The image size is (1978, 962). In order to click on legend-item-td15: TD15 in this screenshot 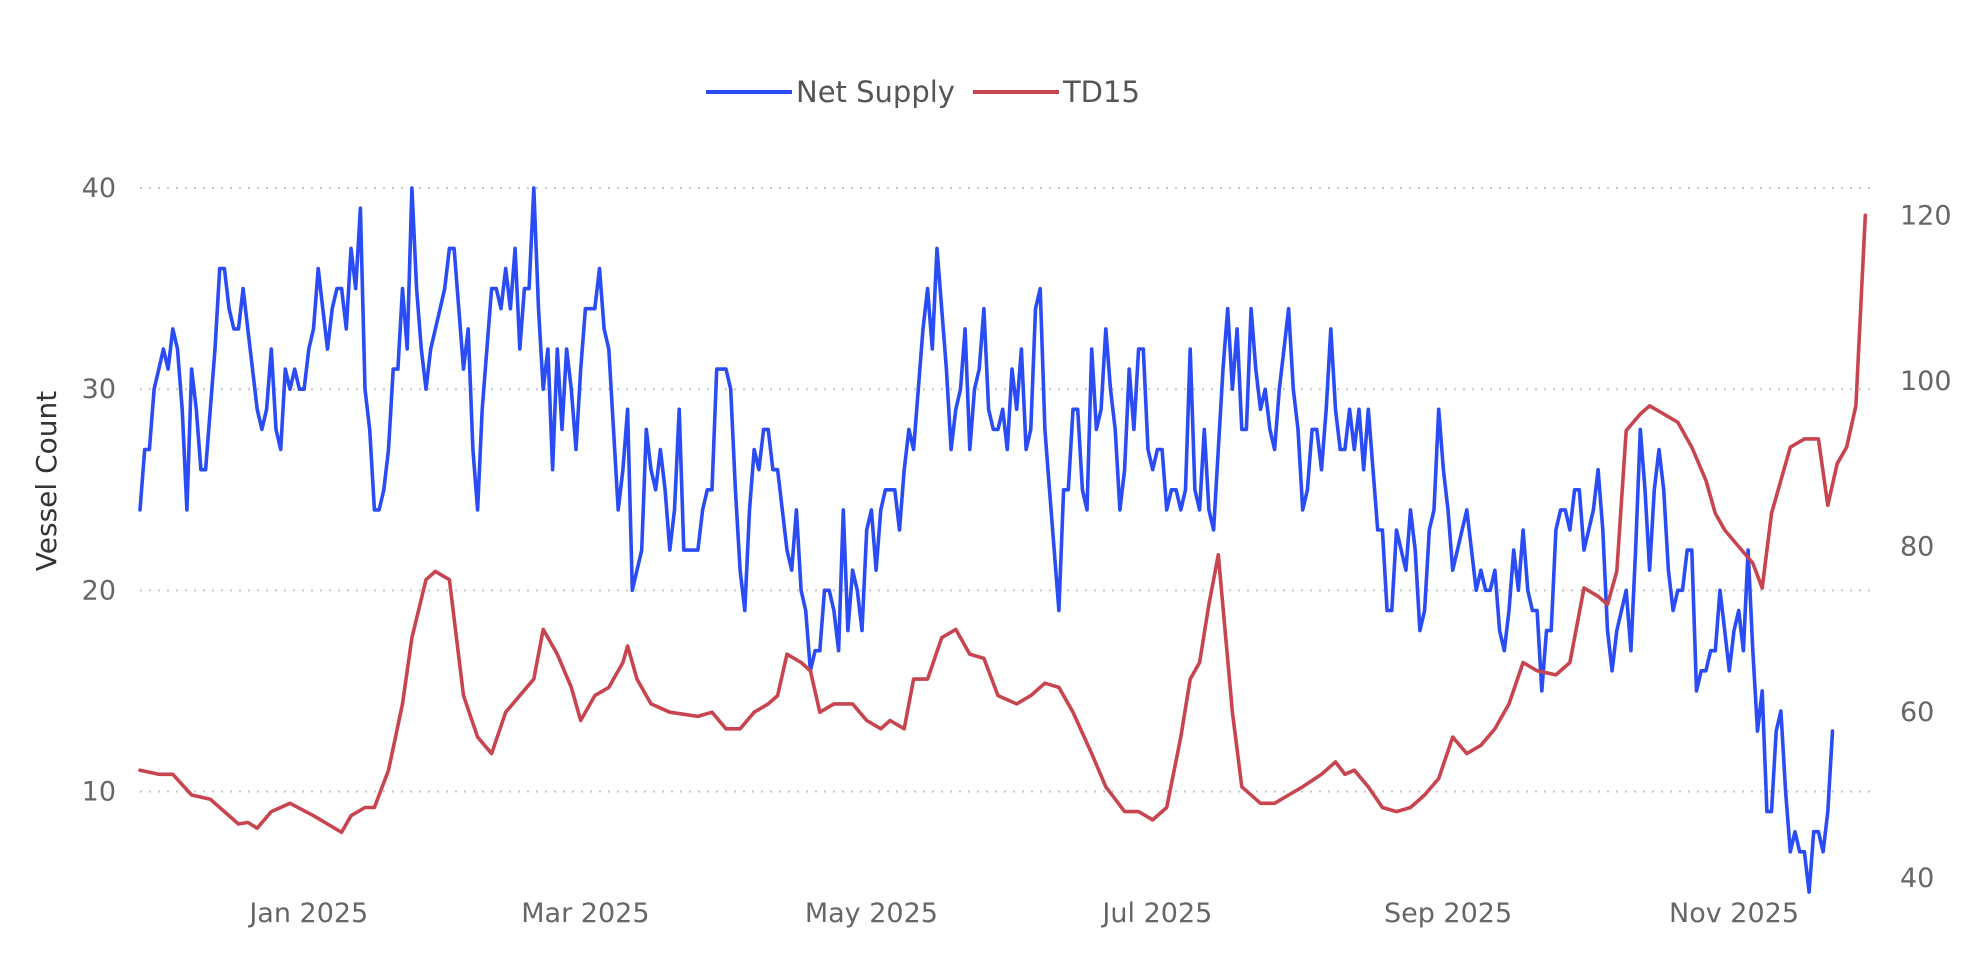, I will do `click(1056, 92)`.